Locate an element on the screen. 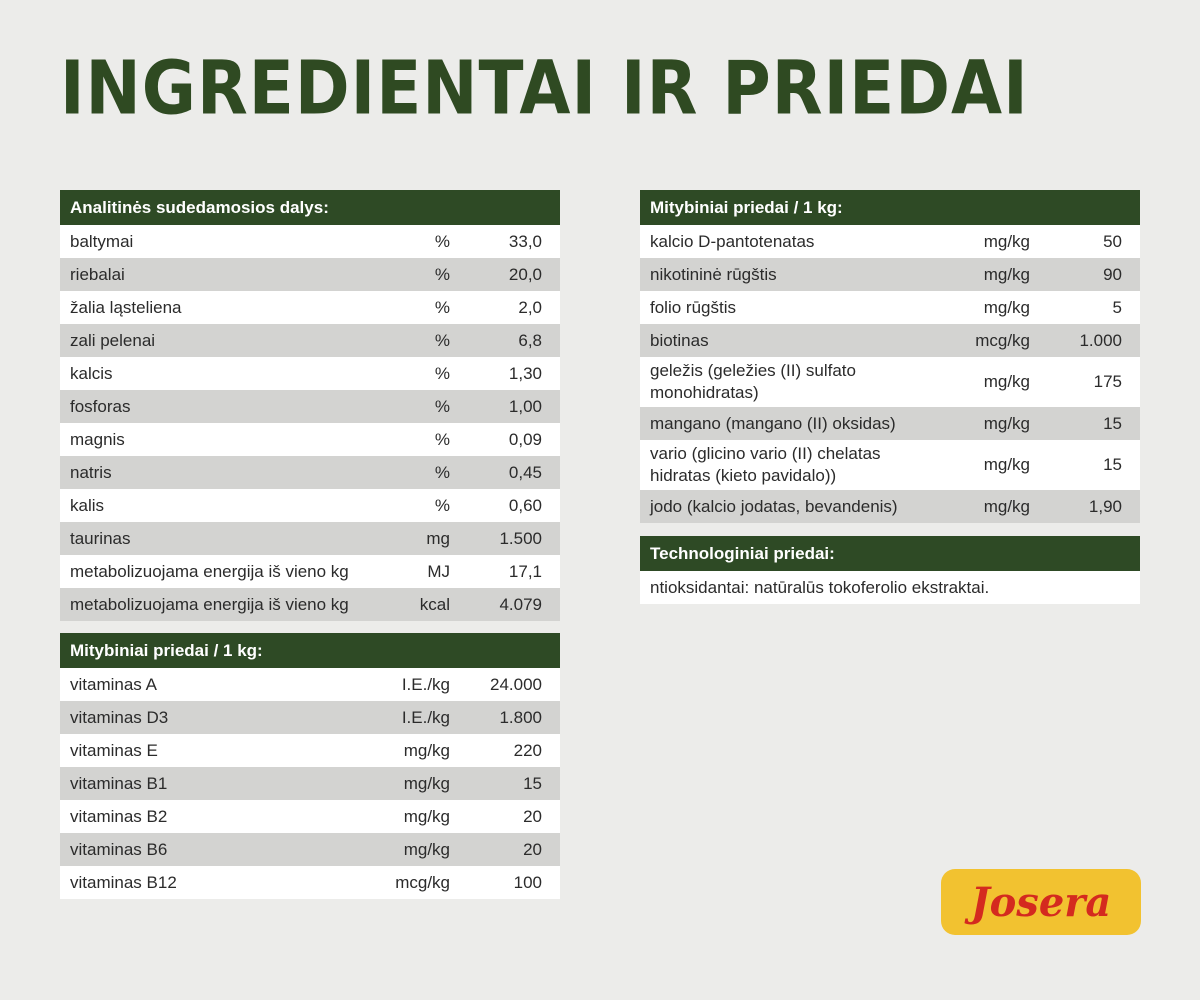 The image size is (1200, 1000). row-name: mangano (mangano (II) oksidas) is located at coordinates (773, 423).